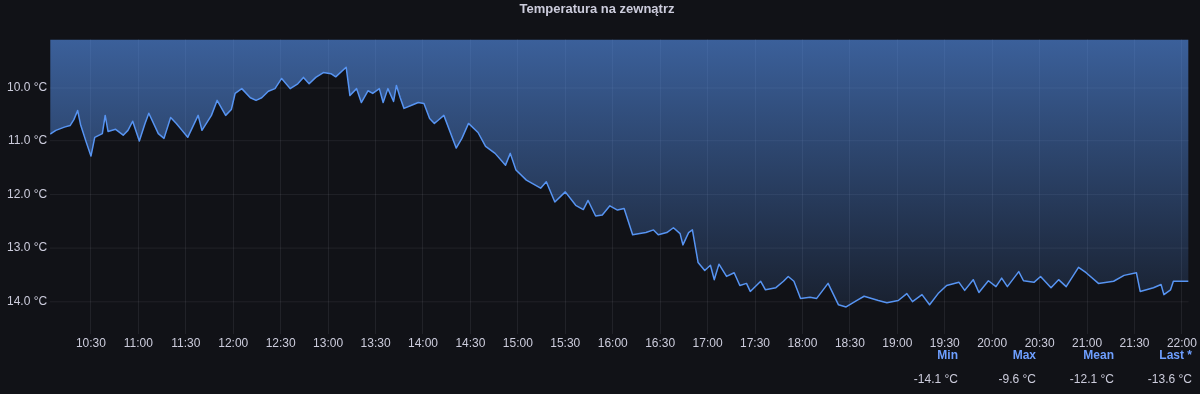  Describe the element at coordinates (707, 343) in the screenshot. I see `x-tick-label: 17:00` at that location.